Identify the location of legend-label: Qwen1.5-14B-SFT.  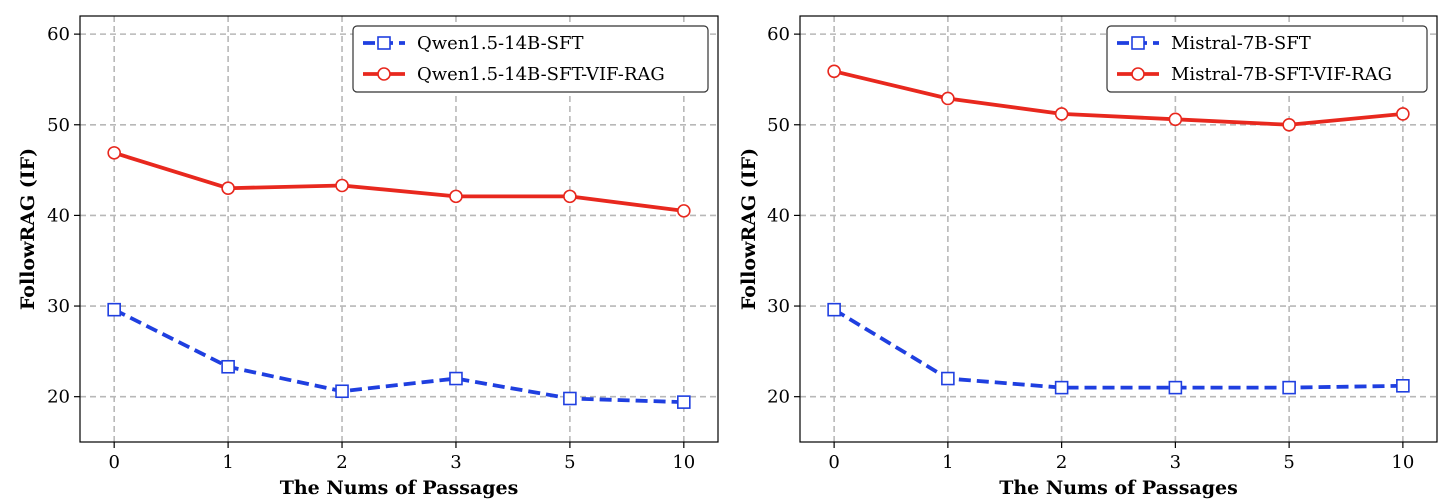
(500, 43).